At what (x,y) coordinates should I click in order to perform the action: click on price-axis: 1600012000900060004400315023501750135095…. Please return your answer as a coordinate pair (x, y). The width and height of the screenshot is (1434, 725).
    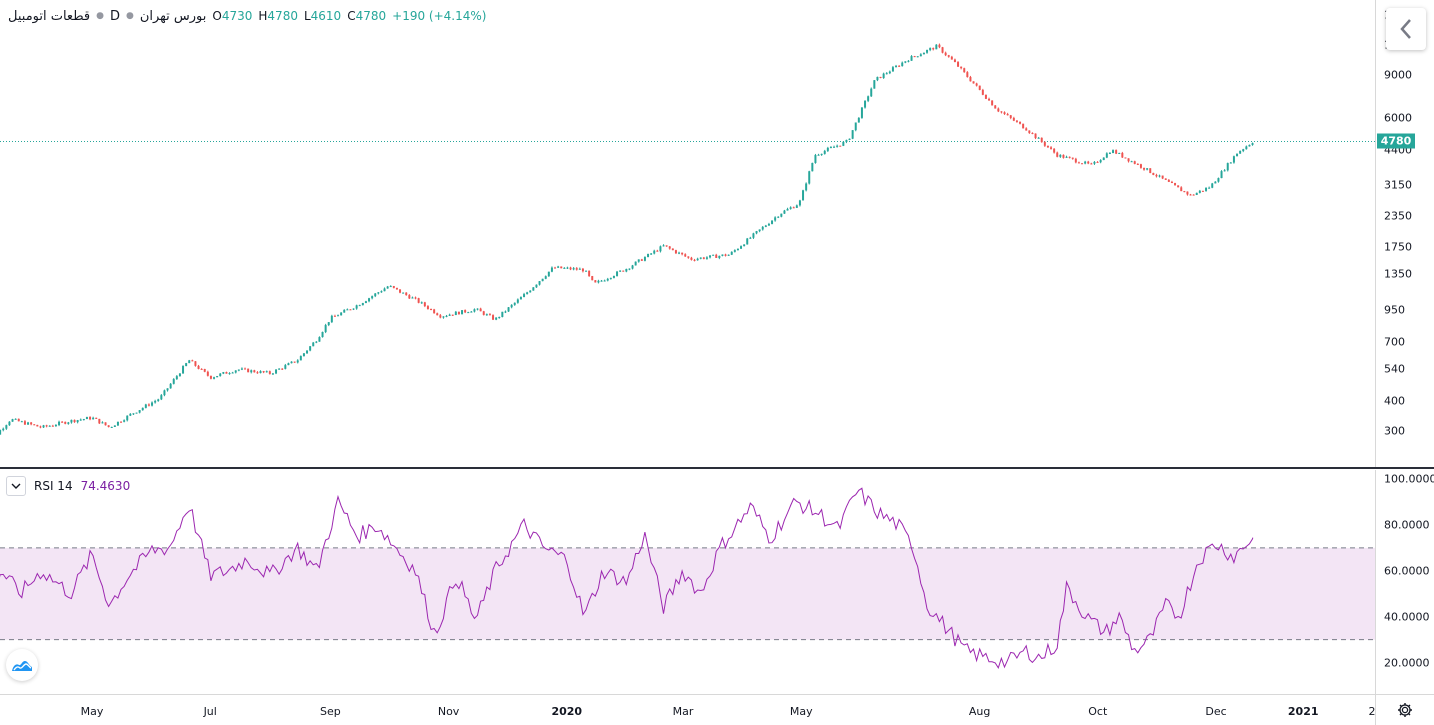
    Looking at the image, I should click on (1404, 233).